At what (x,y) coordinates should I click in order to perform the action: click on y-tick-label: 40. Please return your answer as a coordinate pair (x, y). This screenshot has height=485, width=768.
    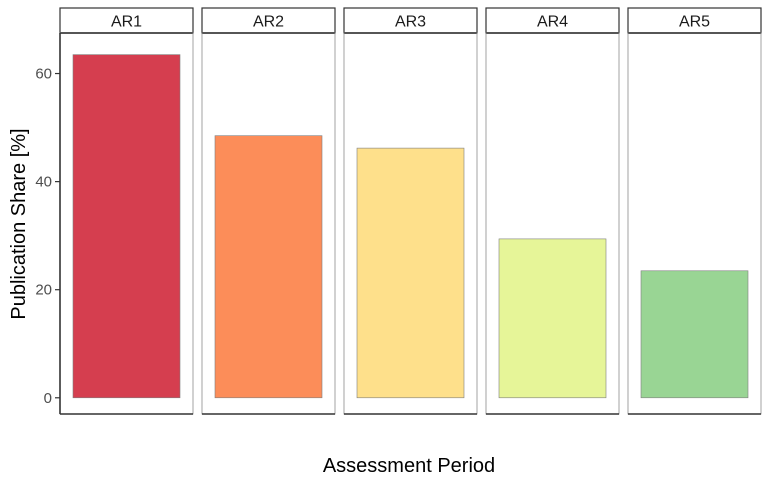
    Looking at the image, I should click on (43, 182).